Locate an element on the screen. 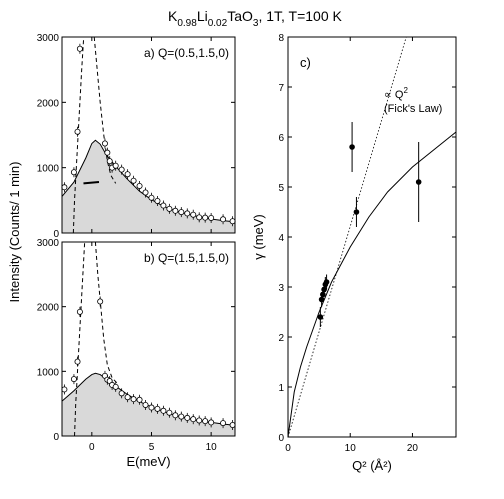 The height and width of the screenshot is (499, 504). panel-a-plot-frame is located at coordinates (148, 135).